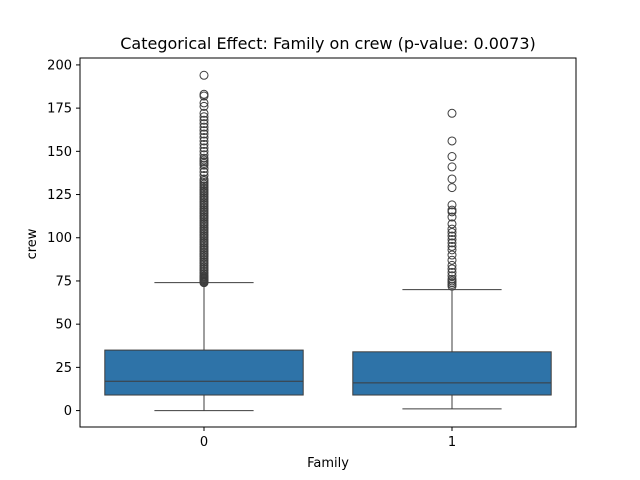 The image size is (640, 480). What do you see at coordinates (59, 152) in the screenshot?
I see `y-tick-label: 150` at bounding box center [59, 152].